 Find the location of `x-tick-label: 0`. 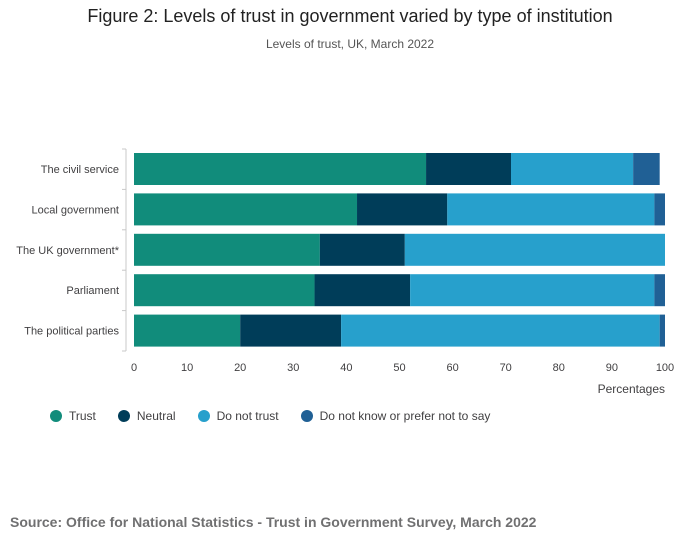

x-tick-label: 0 is located at coordinates (134, 368).